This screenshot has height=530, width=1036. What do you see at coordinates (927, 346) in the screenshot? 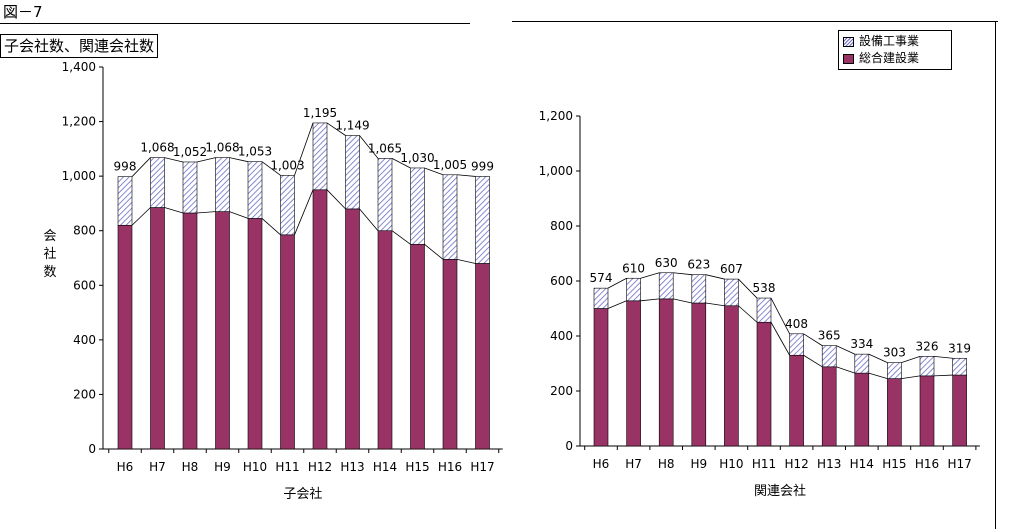
I see `data-label-total: 326` at bounding box center [927, 346].